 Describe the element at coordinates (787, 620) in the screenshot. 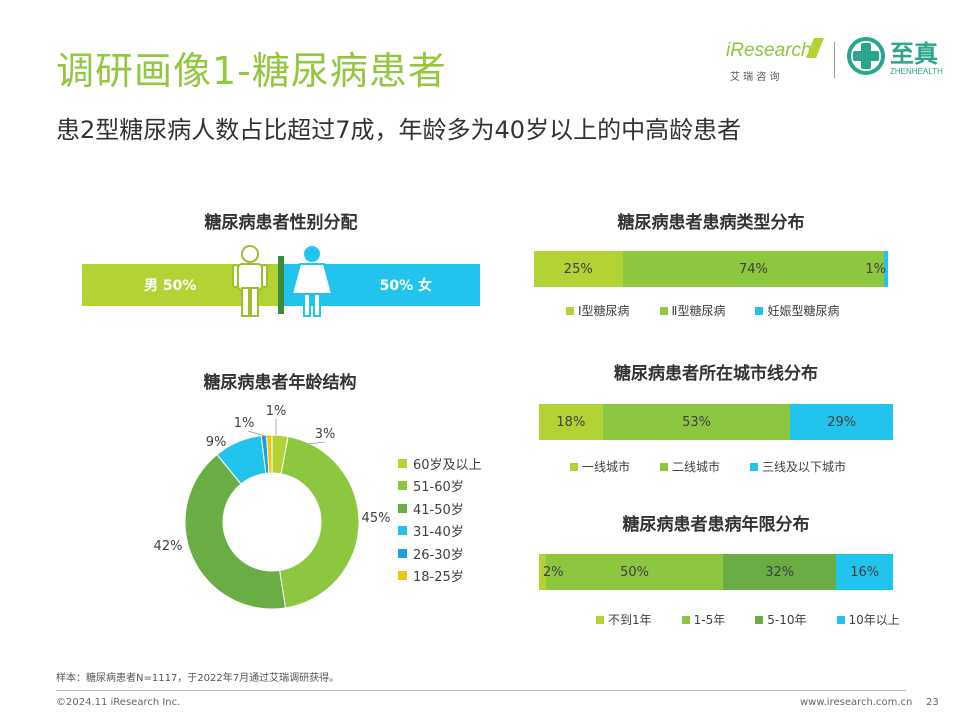

I see `legend-label: 5-10年` at that location.